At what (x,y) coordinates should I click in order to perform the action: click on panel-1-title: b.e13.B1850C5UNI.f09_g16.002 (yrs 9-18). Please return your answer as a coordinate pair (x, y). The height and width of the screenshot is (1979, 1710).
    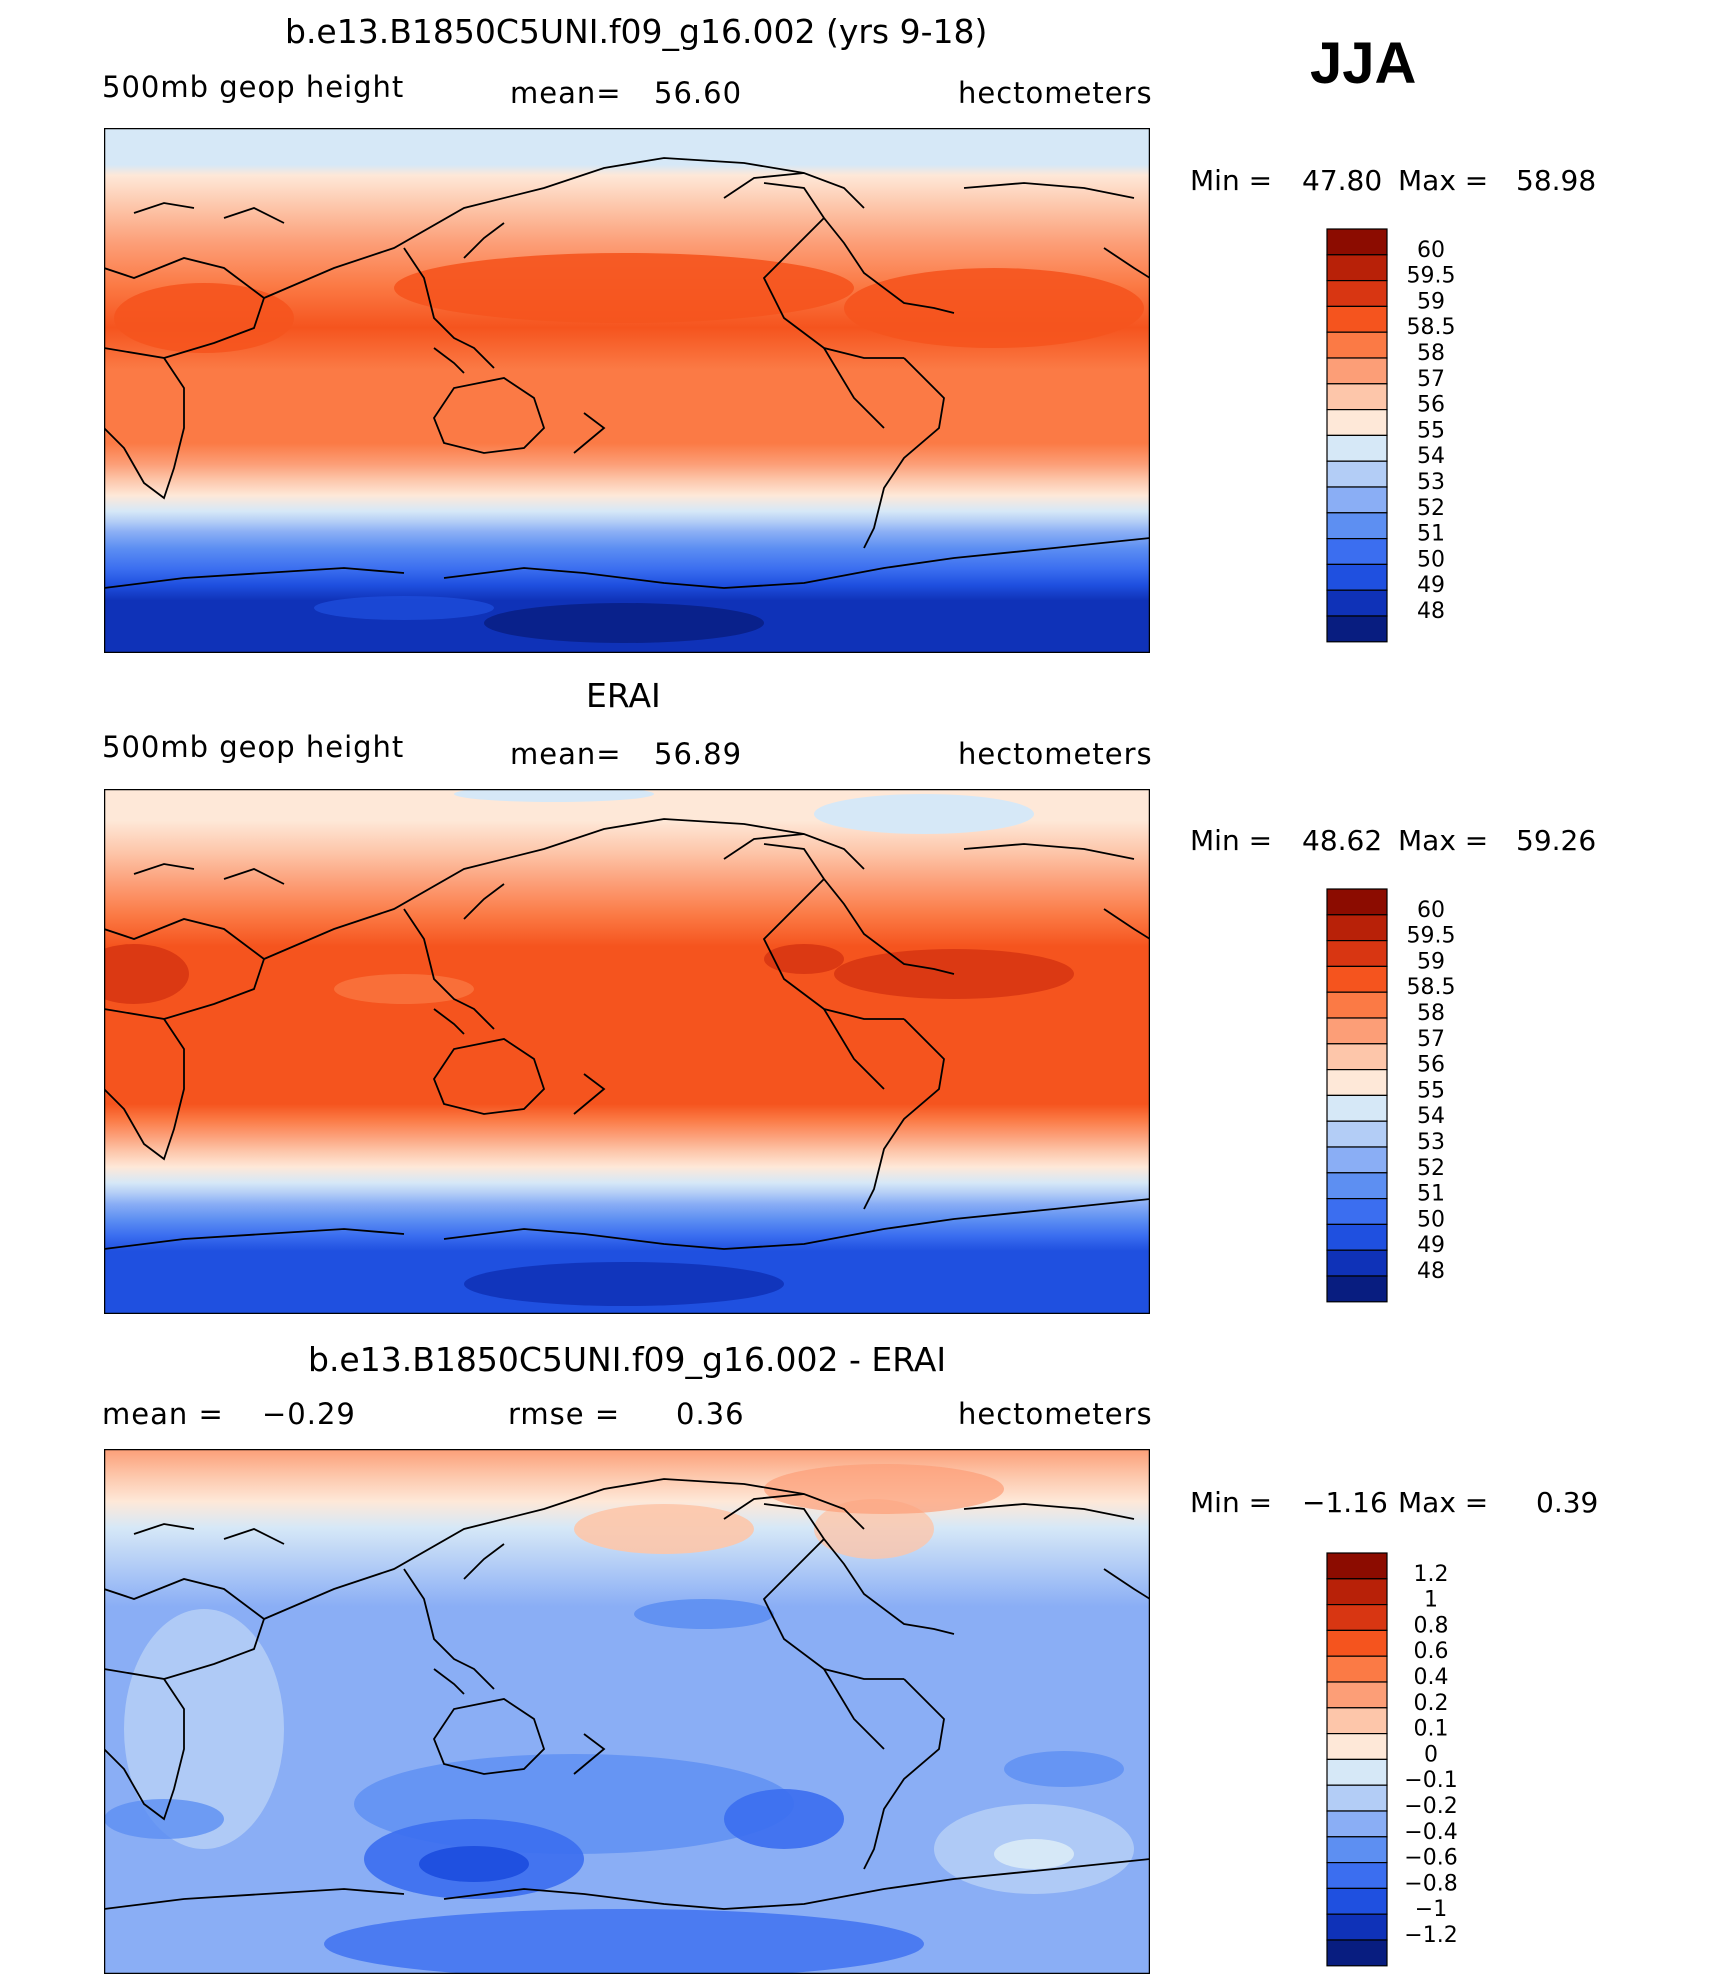
    Looking at the image, I should click on (636, 31).